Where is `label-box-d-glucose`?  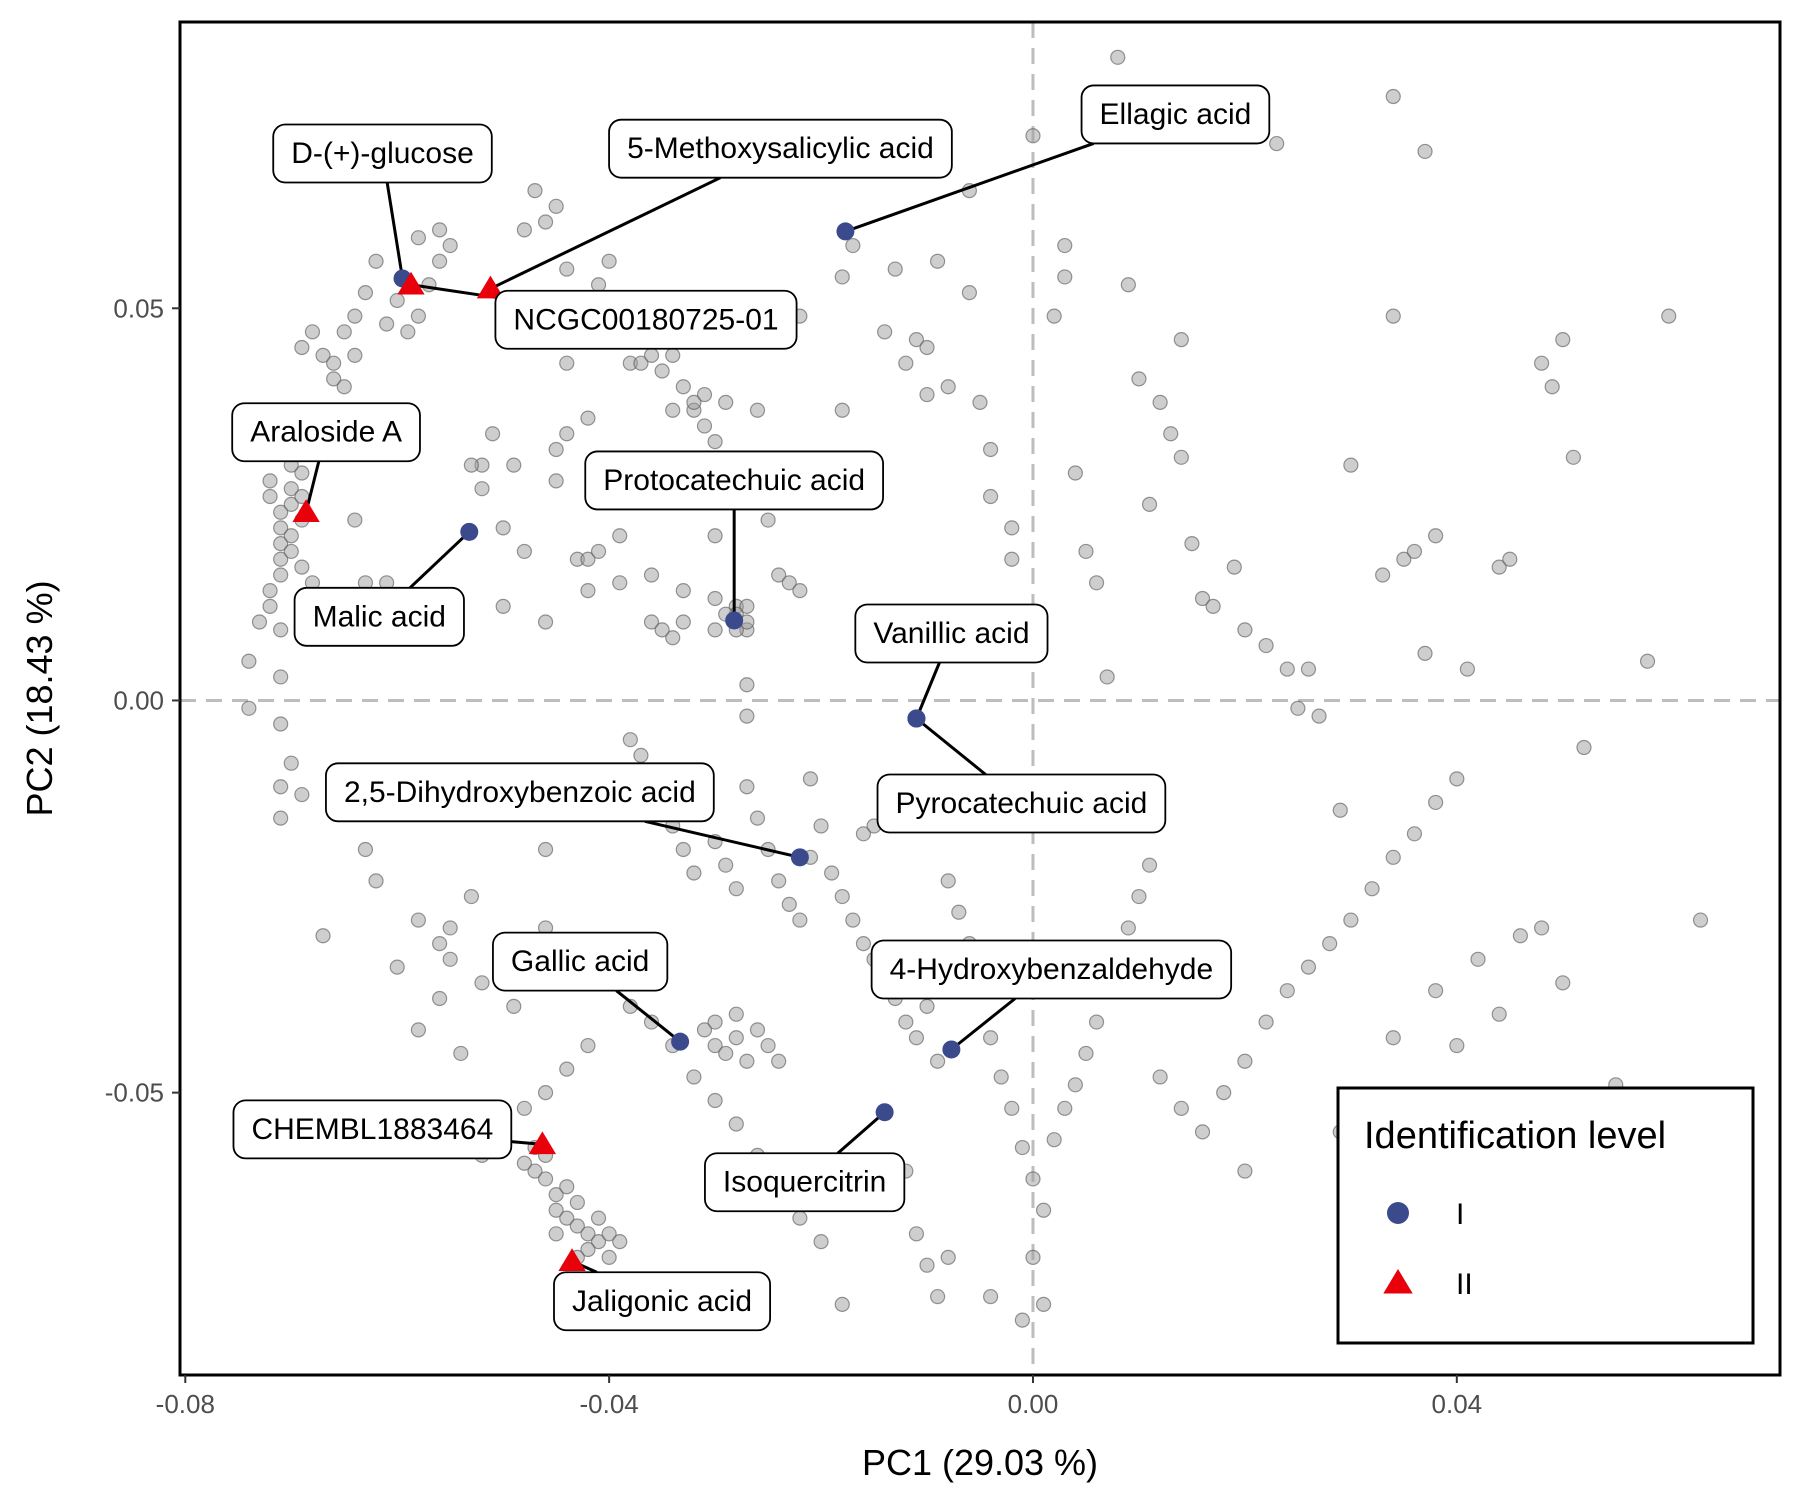
label-box-d-glucose is located at coordinates (382, 153).